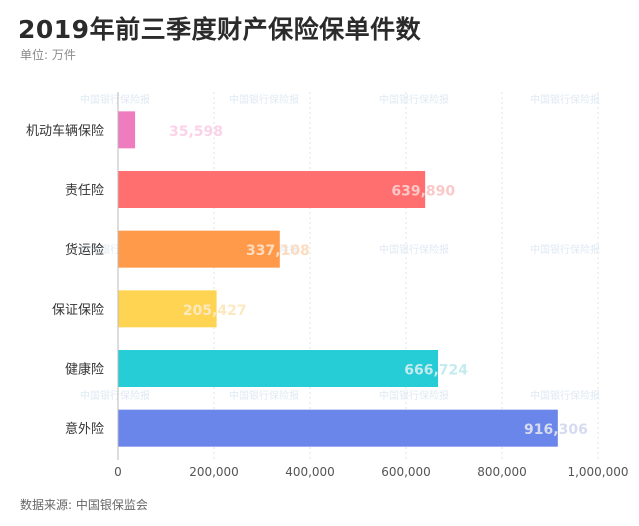 Image resolution: width=639 pixels, height=526 pixels. I want to click on unit-subtitle: 单位: 万件, so click(48, 55).